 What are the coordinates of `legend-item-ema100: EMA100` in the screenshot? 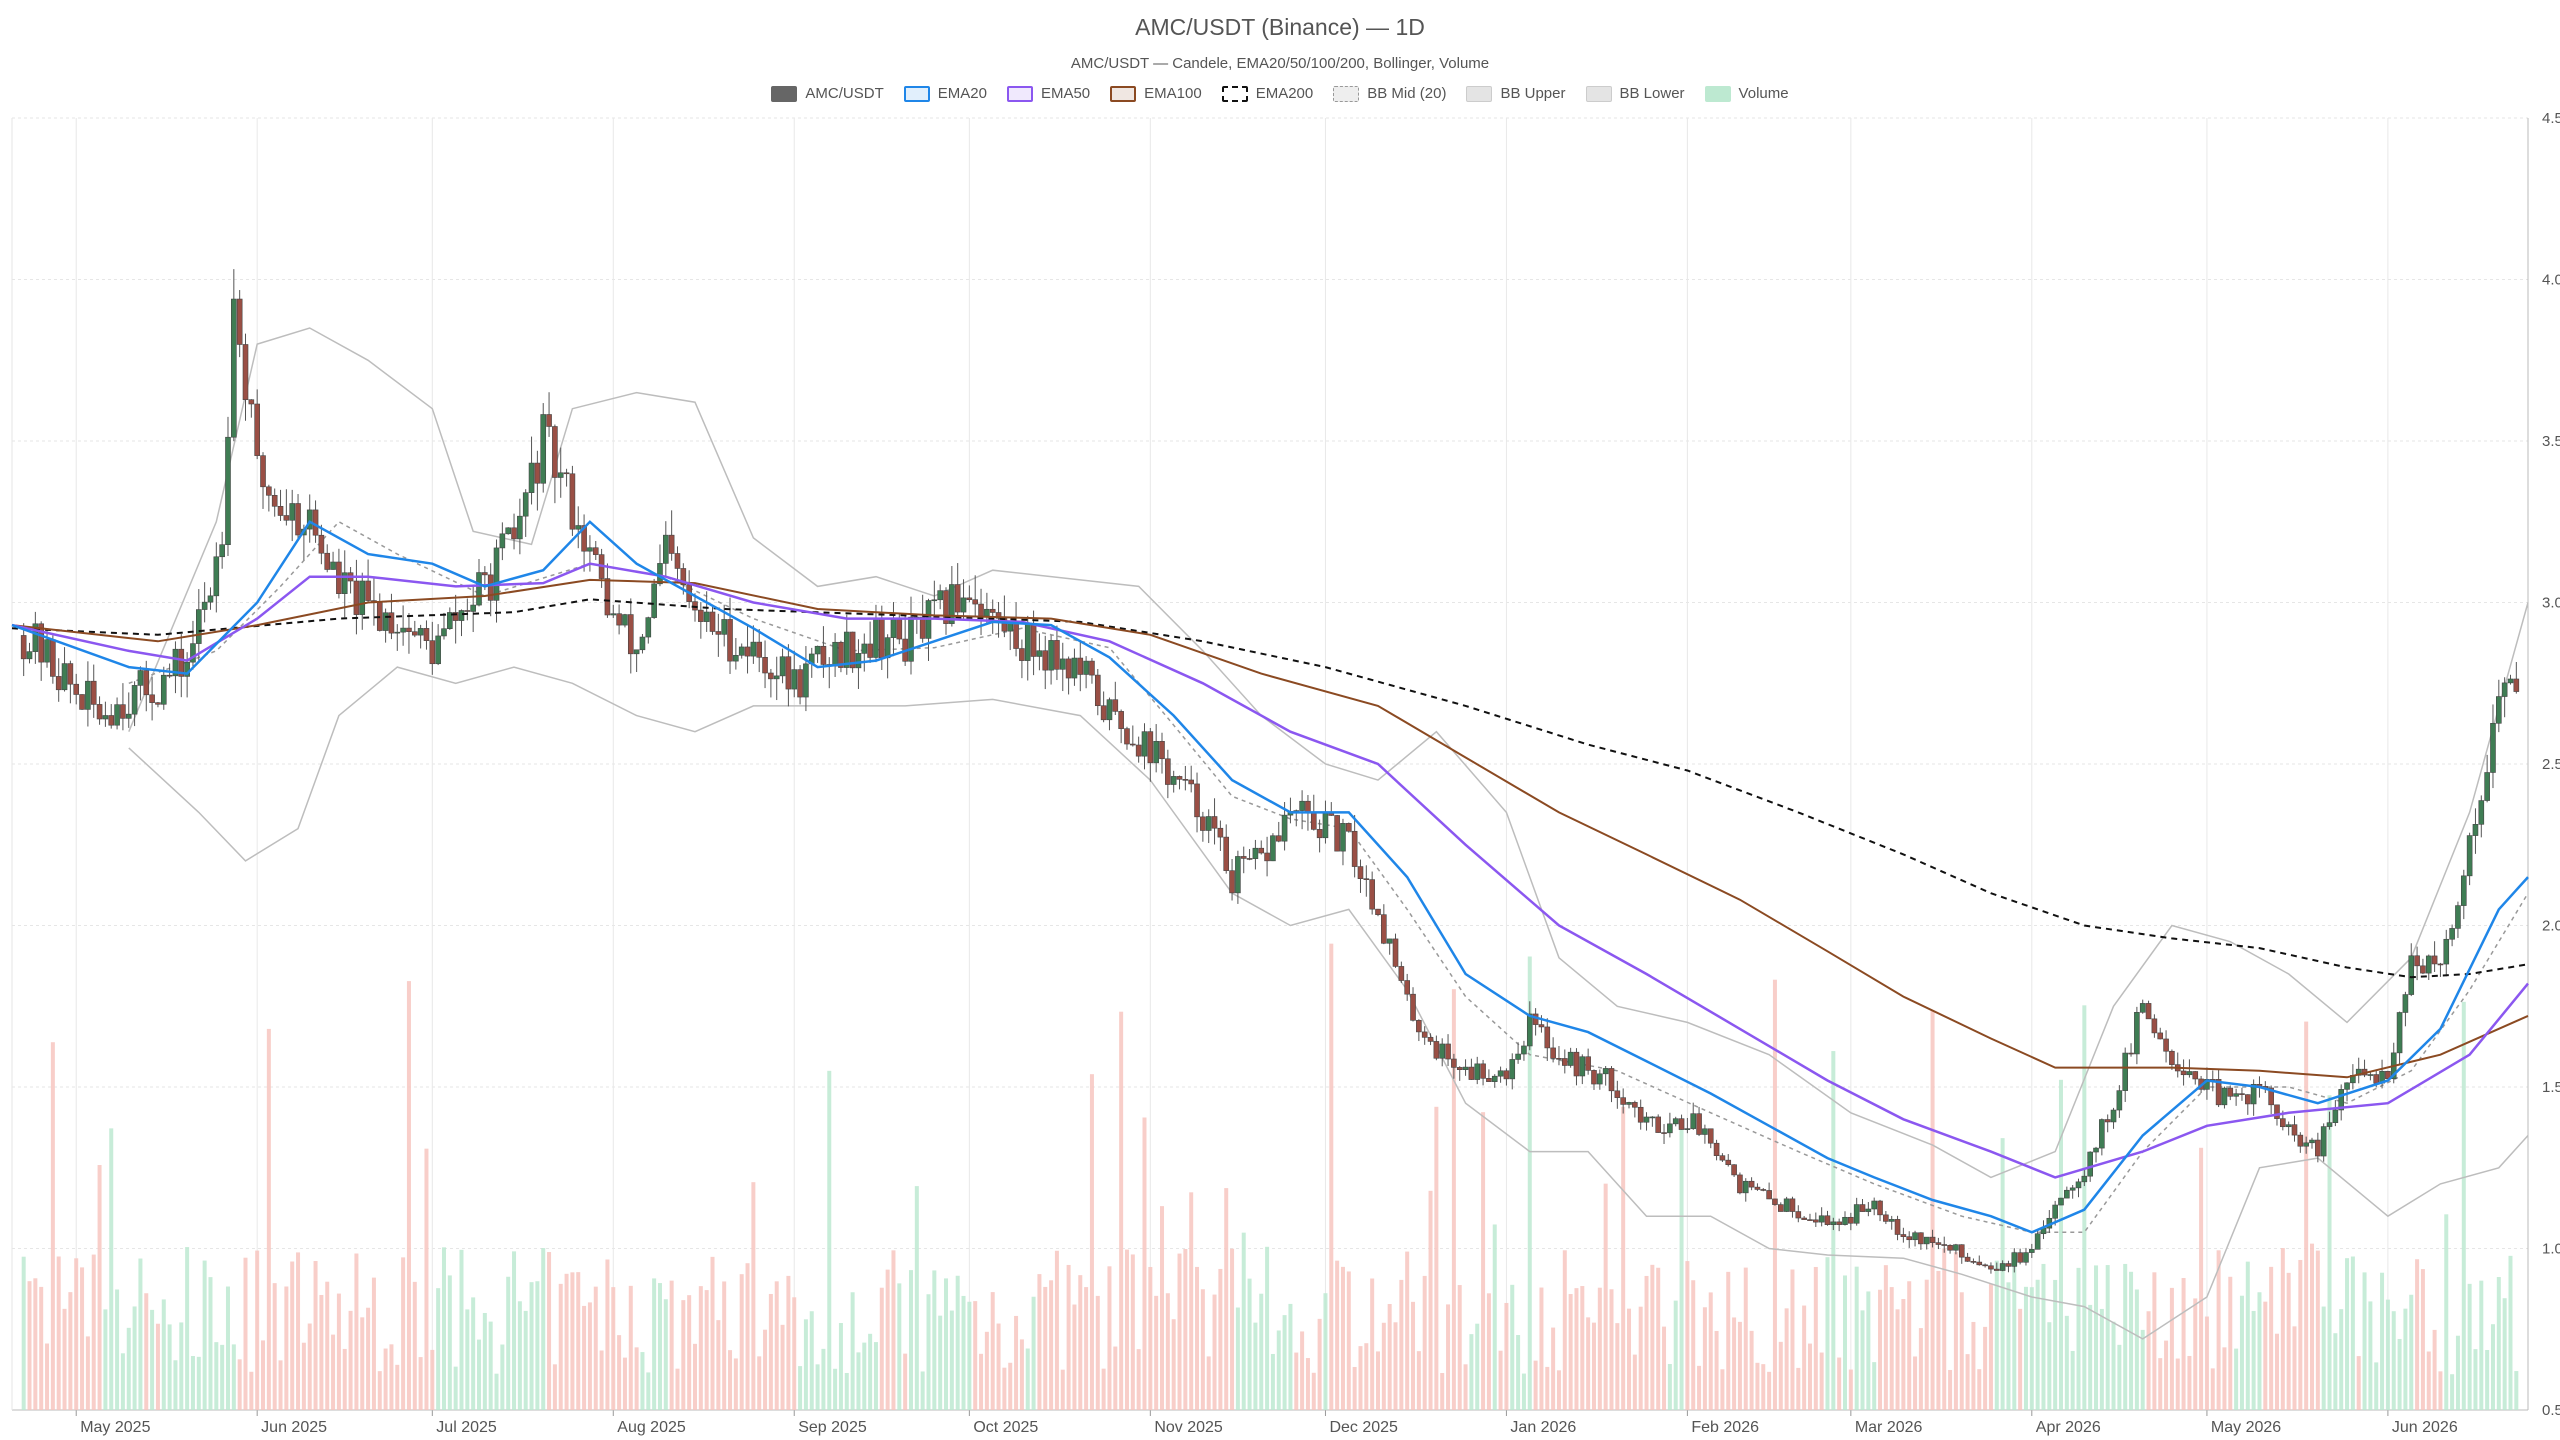 It's located at (1156, 93).